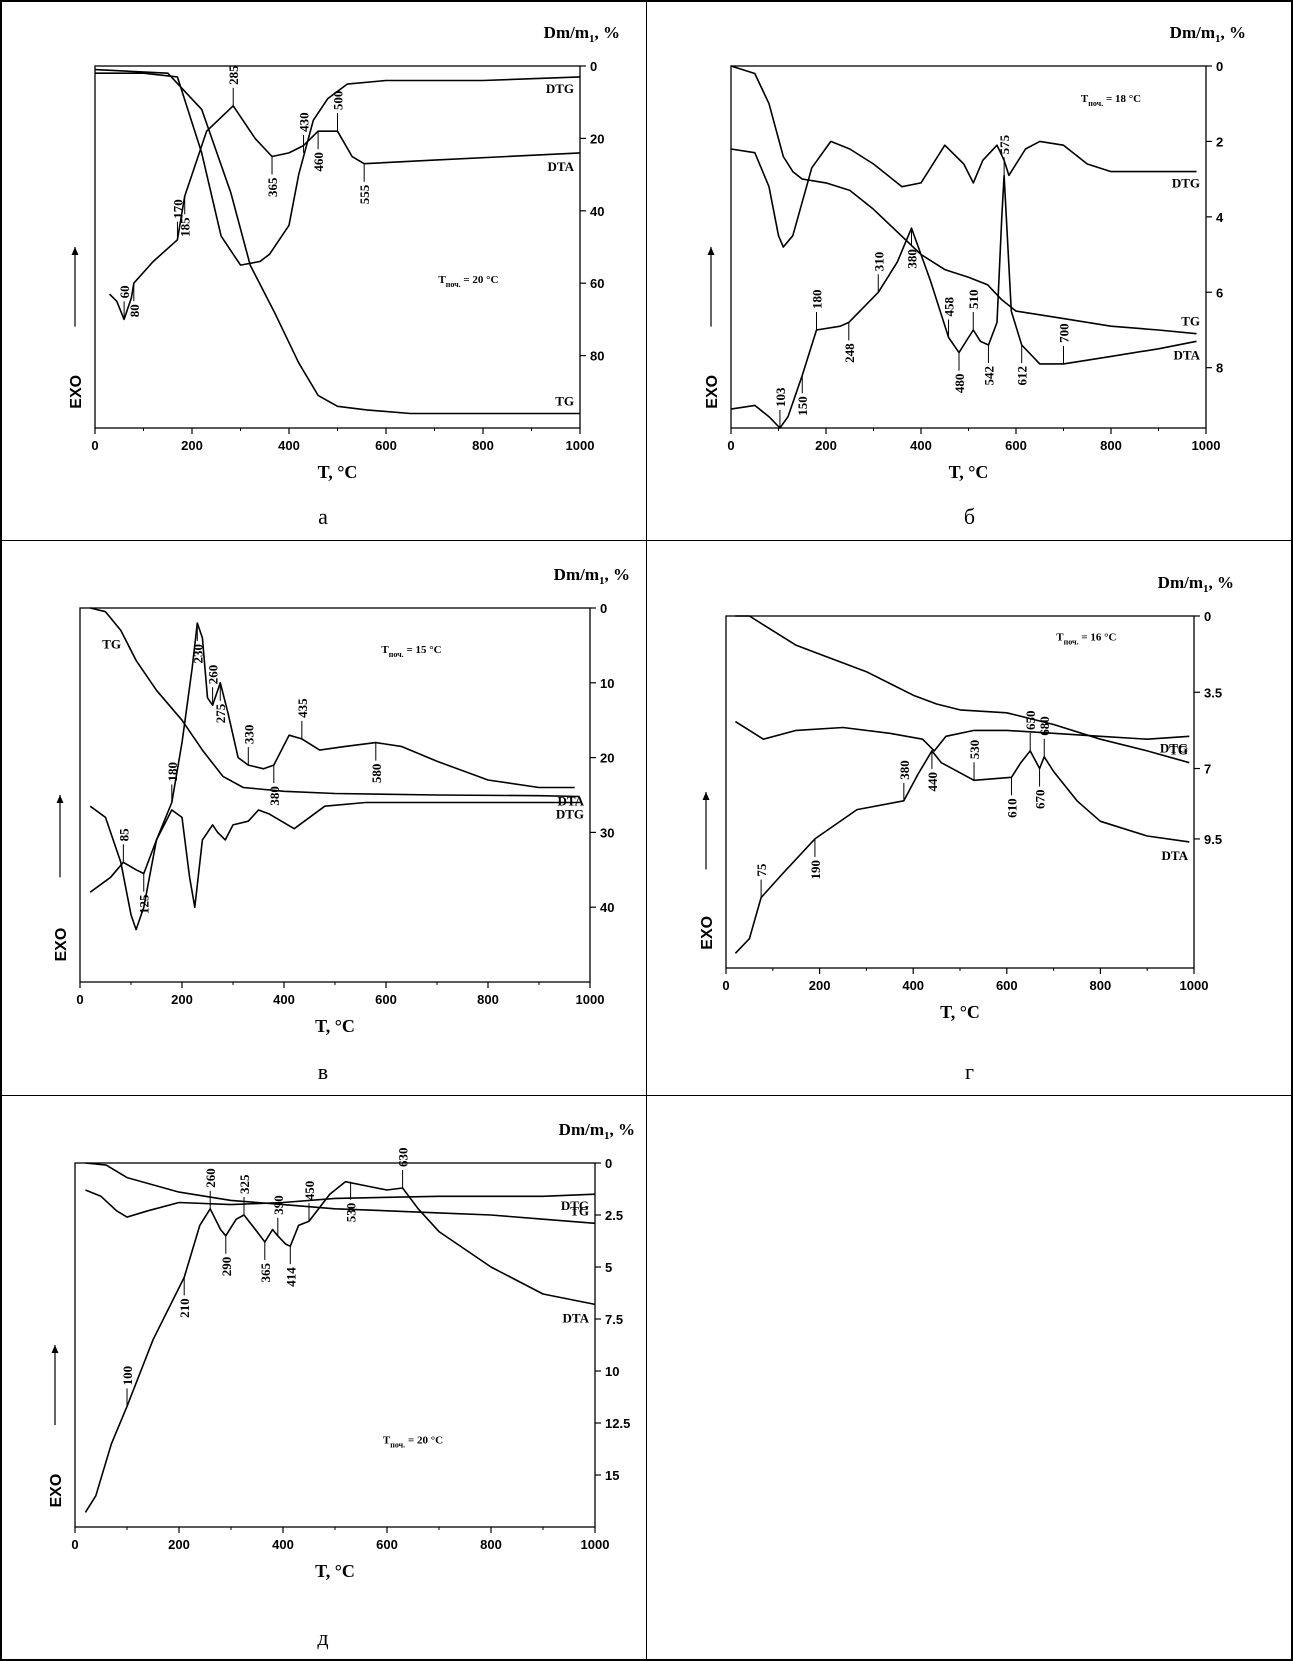  Describe the element at coordinates (302, 708) in the screenshot. I see `peak-label: 435` at that location.